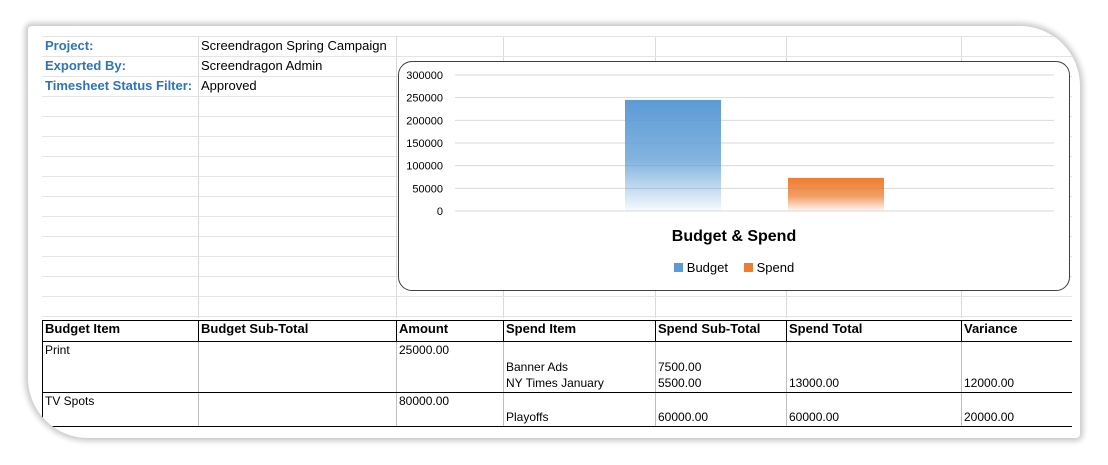  What do you see at coordinates (120, 400) in the screenshot?
I see `table-cell: TV Spots` at bounding box center [120, 400].